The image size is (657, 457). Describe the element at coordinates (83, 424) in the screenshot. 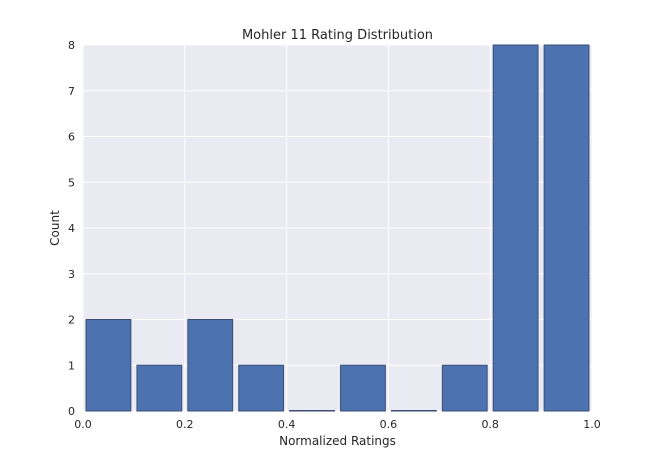

I see `x-tick-label: 0.0` at that location.